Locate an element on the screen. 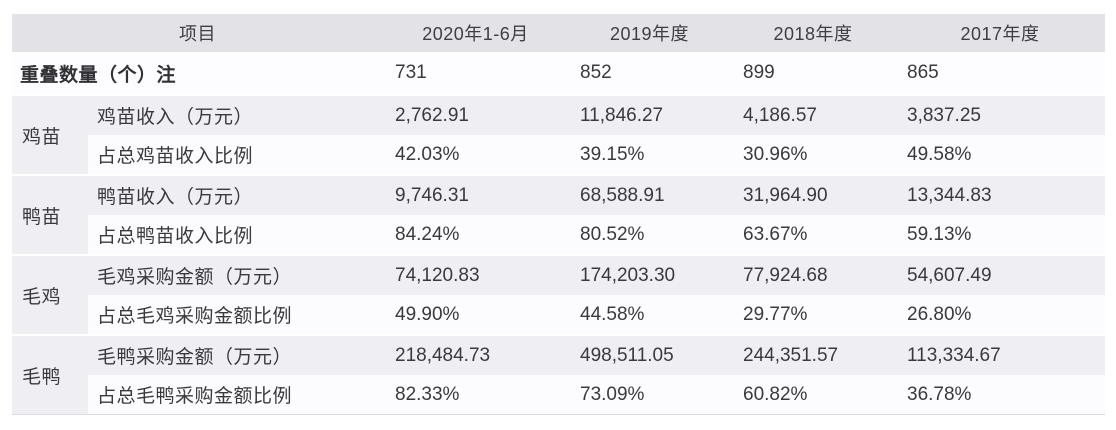  row-label: 毛鸭采购金额（万元） is located at coordinates (235, 355).